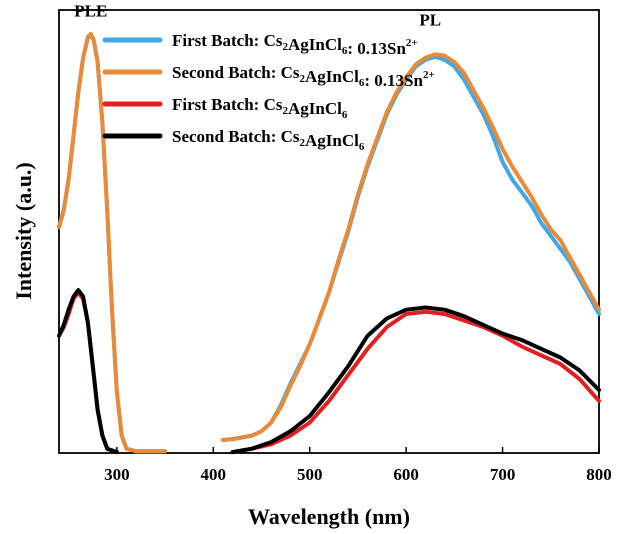  What do you see at coordinates (329, 516) in the screenshot?
I see `x-axis-title: Wavelength (nm)` at bounding box center [329, 516].